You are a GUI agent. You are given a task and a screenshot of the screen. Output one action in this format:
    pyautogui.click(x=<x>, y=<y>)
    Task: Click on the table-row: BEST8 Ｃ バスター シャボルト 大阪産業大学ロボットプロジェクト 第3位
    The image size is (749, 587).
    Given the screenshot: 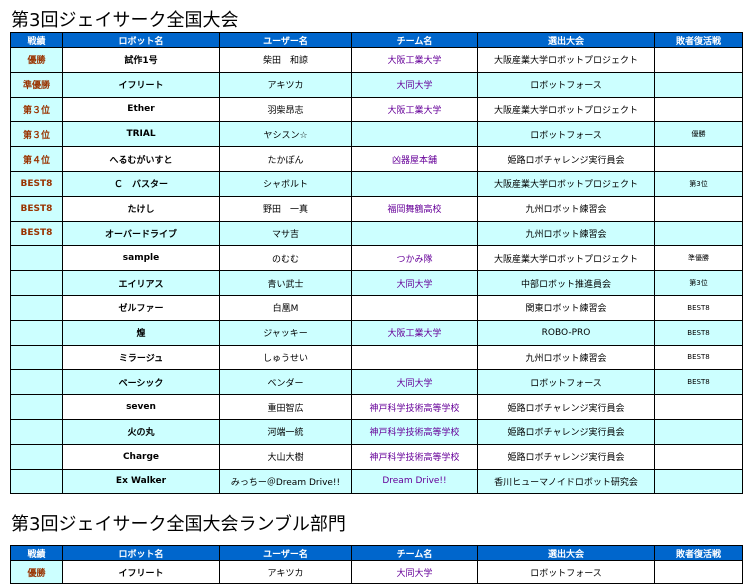 What is the action you would take?
    pyautogui.click(x=376, y=183)
    